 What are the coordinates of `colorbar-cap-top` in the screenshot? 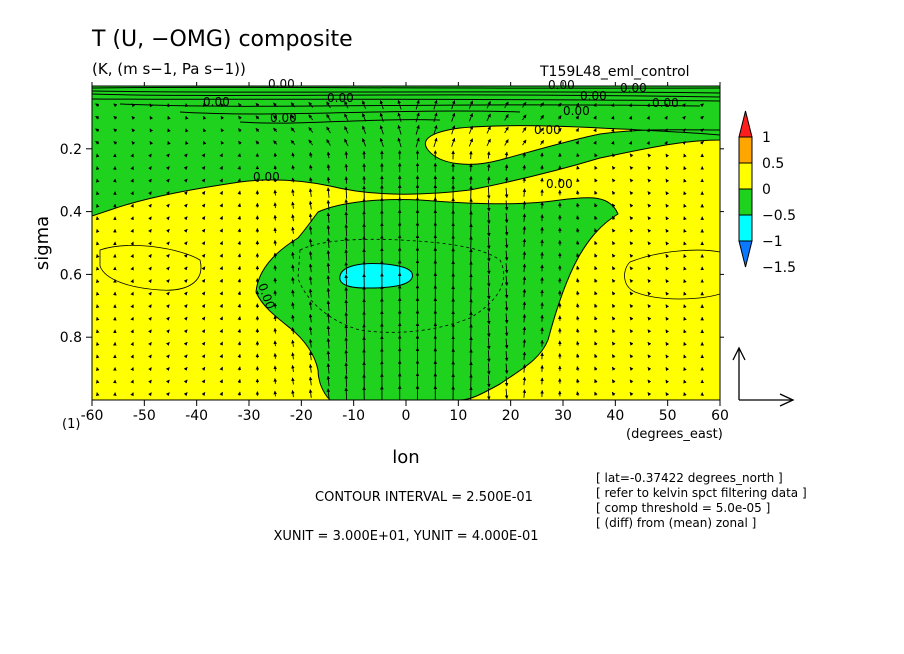 It's located at (745, 124).